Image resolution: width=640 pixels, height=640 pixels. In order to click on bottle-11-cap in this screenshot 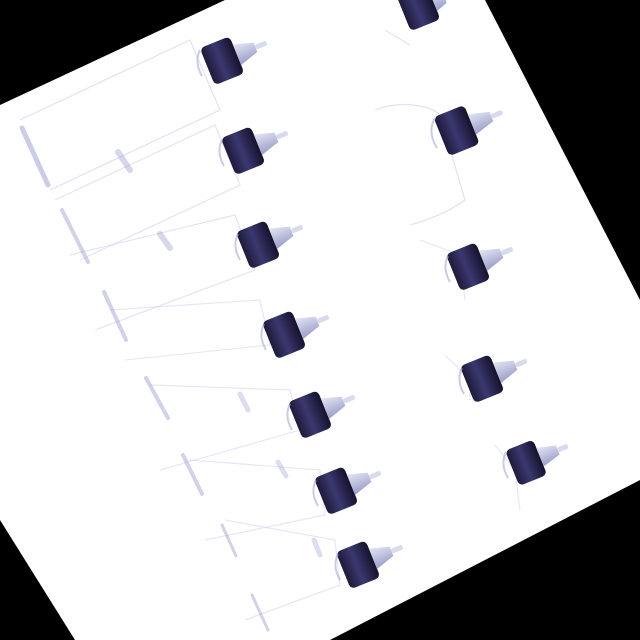, I will do `click(494, 378)`.